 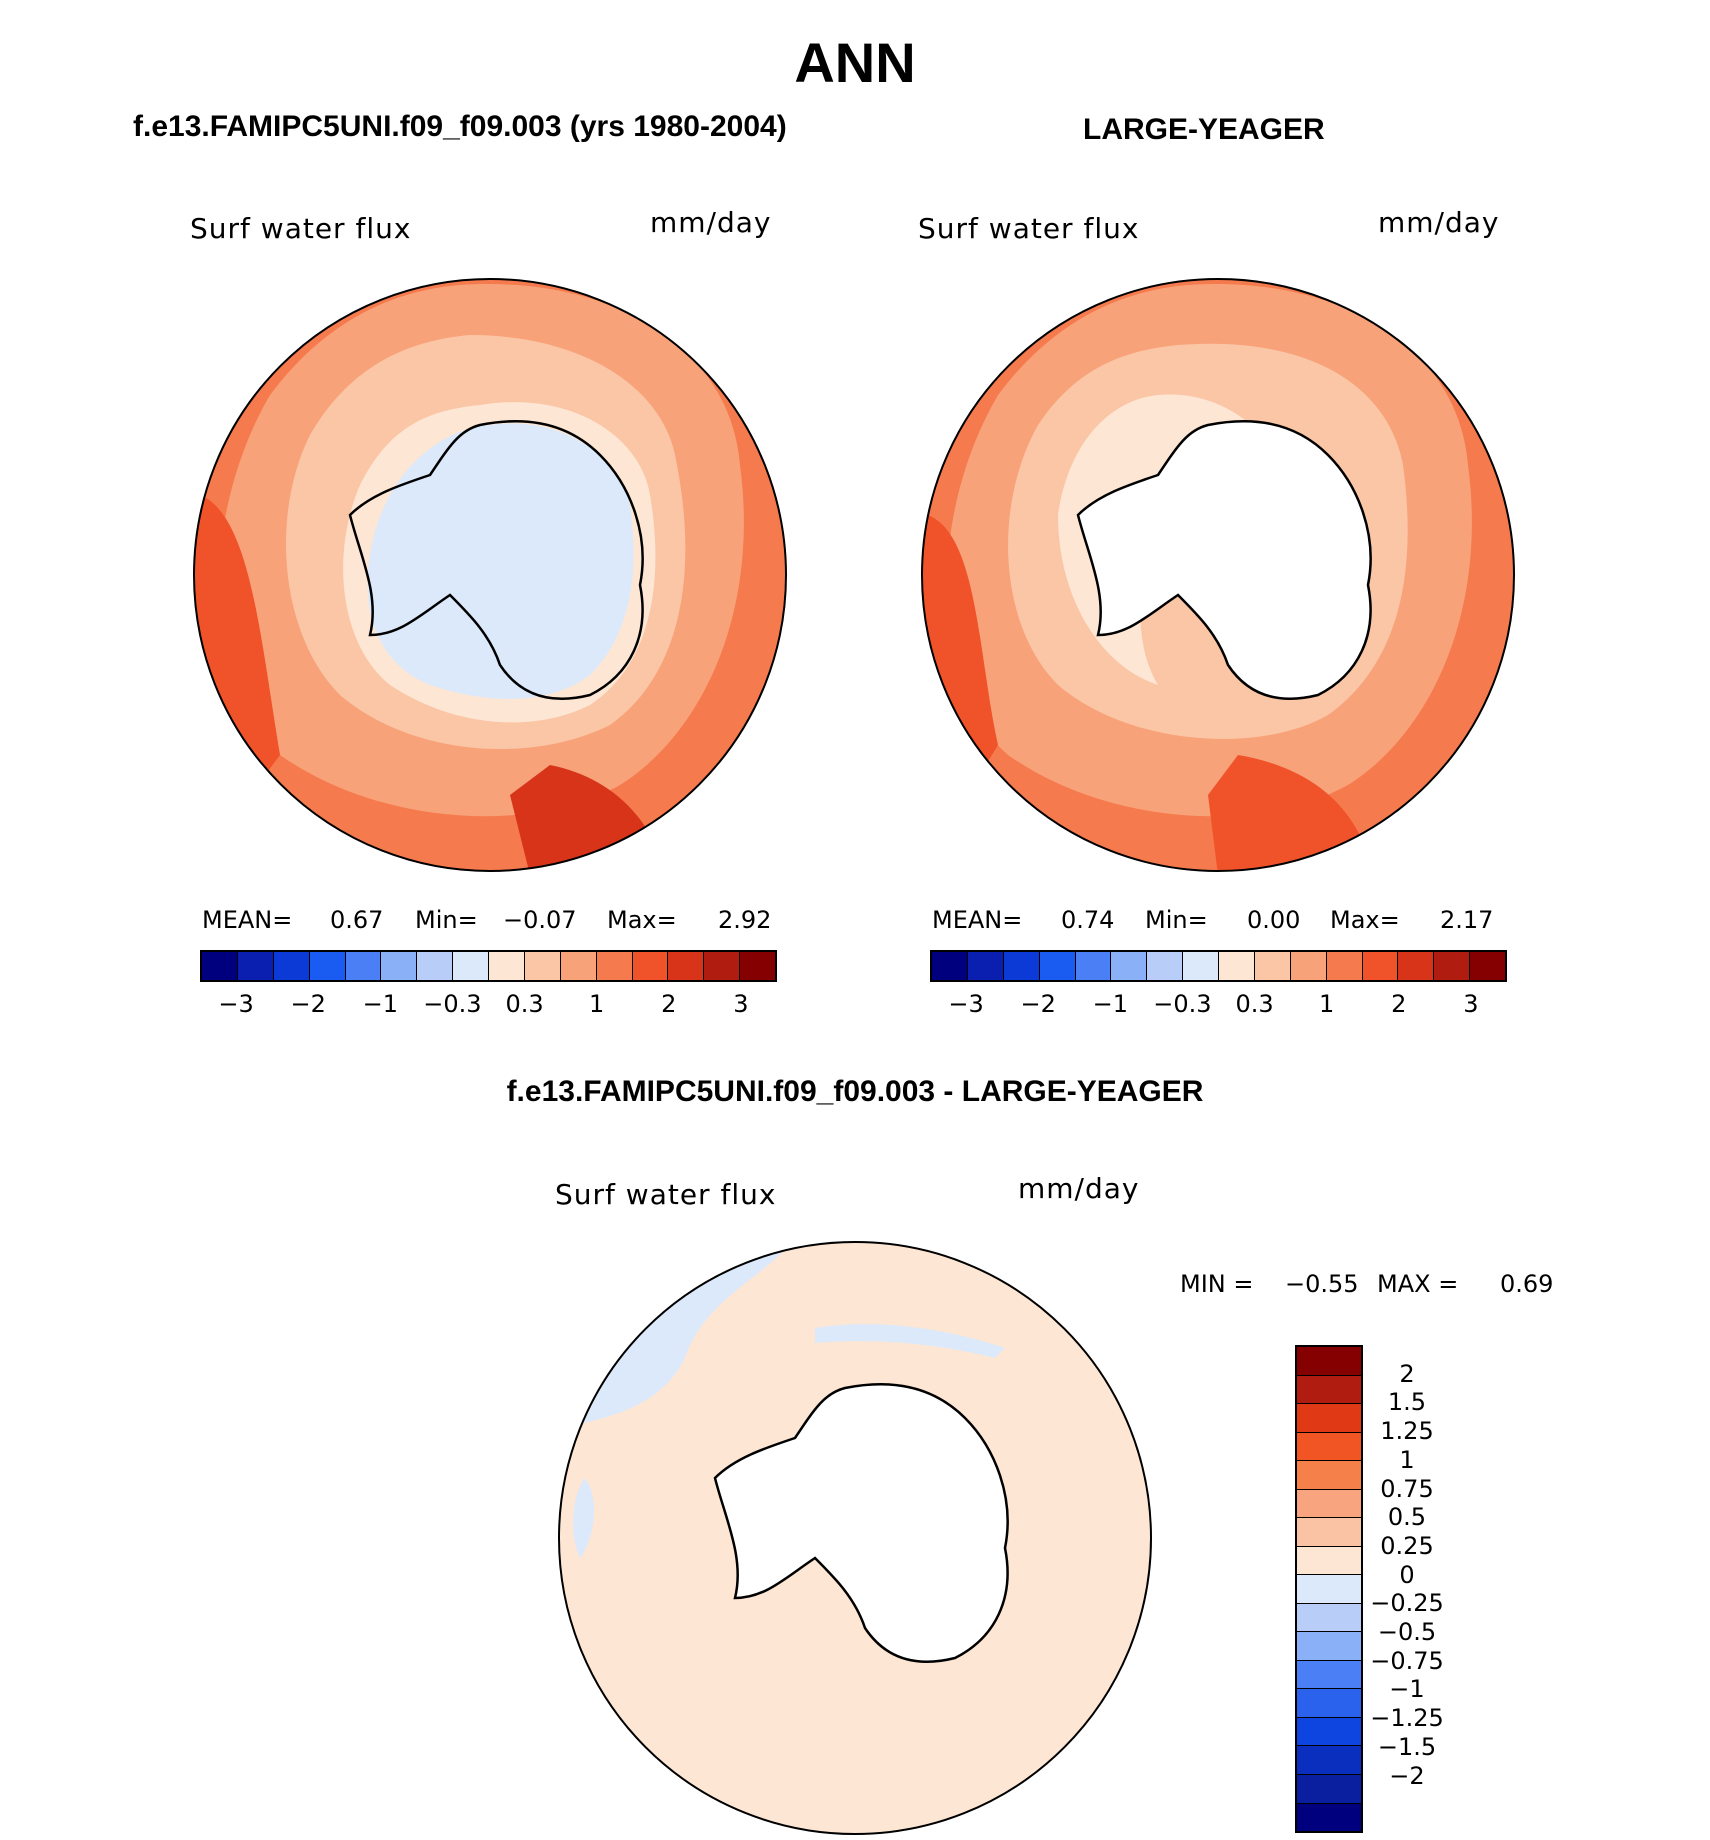 What do you see at coordinates (1527, 1284) in the screenshot?
I see `panel3-max-value: 0.69` at bounding box center [1527, 1284].